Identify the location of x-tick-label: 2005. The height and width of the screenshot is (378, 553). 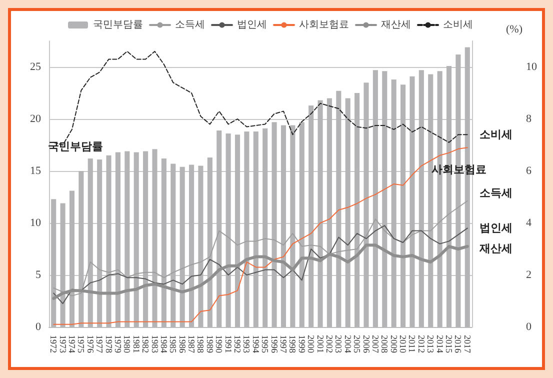
(357, 344).